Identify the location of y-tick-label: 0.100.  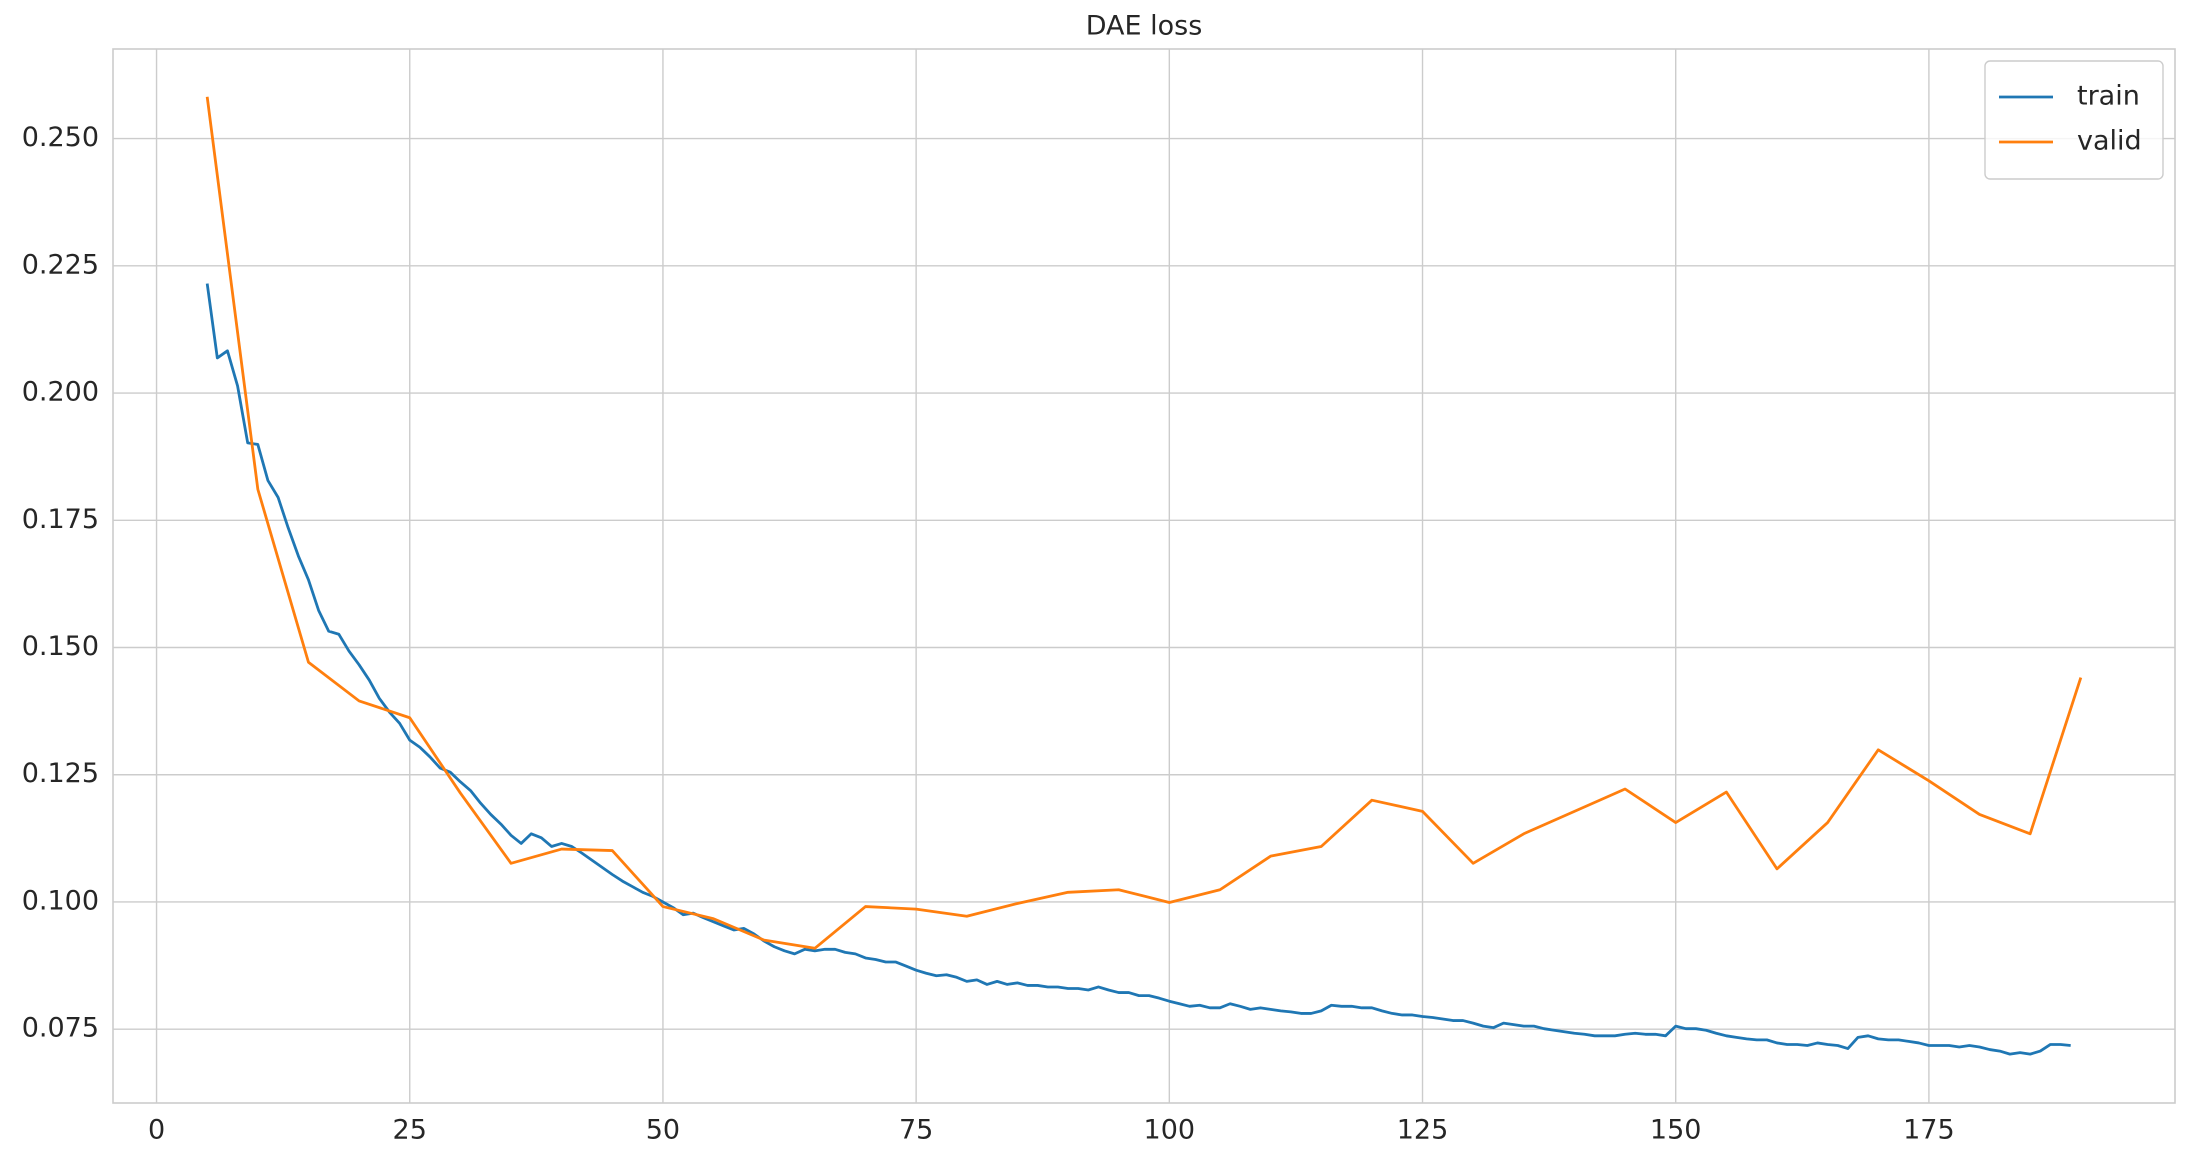
(60, 900).